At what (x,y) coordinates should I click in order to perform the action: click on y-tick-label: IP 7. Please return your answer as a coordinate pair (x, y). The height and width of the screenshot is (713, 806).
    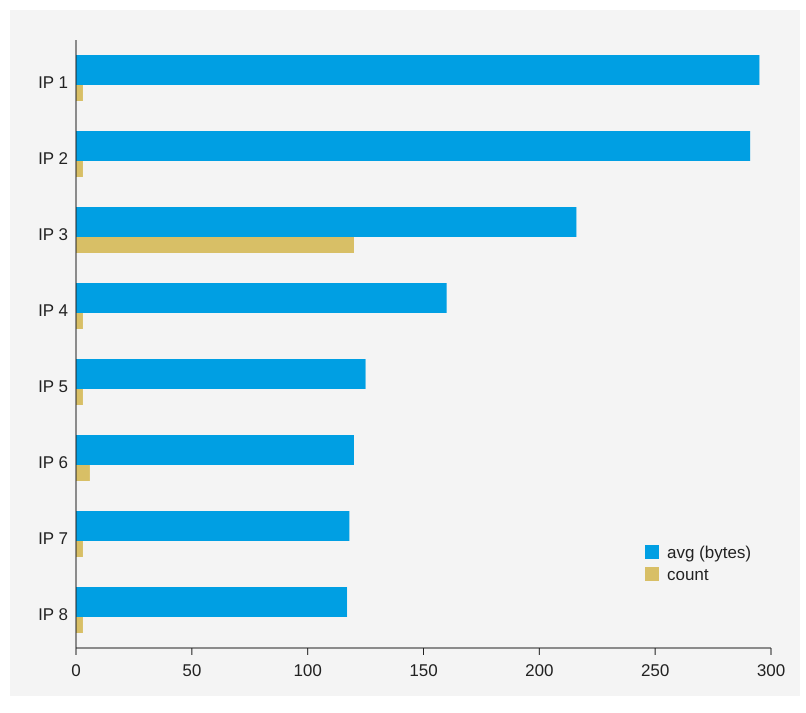
    Looking at the image, I should click on (53, 538).